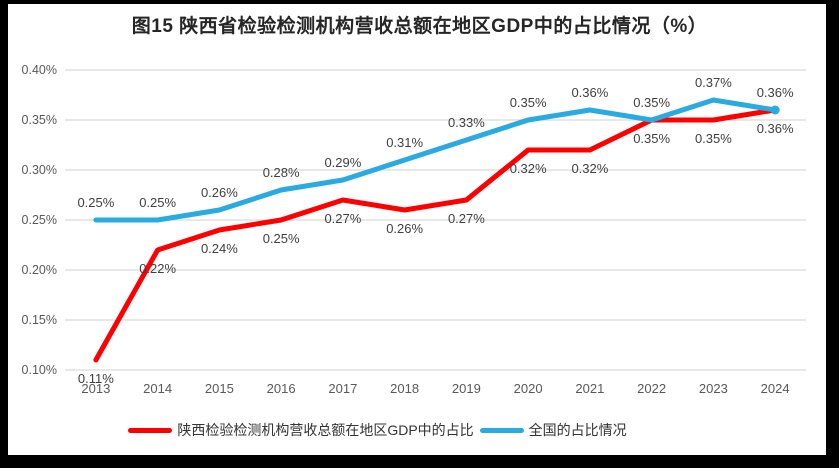  What do you see at coordinates (713, 82) in the screenshot?
I see `data-label: 0.37%` at bounding box center [713, 82].